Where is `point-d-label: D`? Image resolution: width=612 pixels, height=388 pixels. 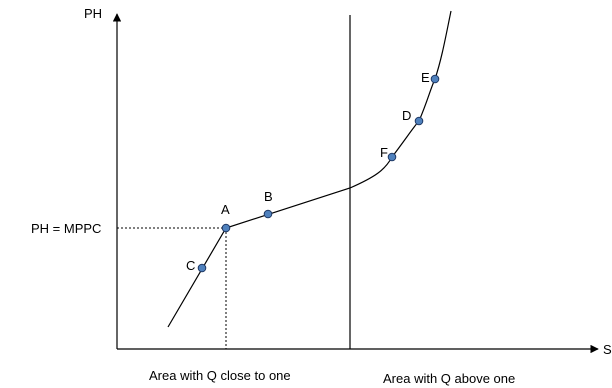
point-d-label: D is located at coordinates (406, 115).